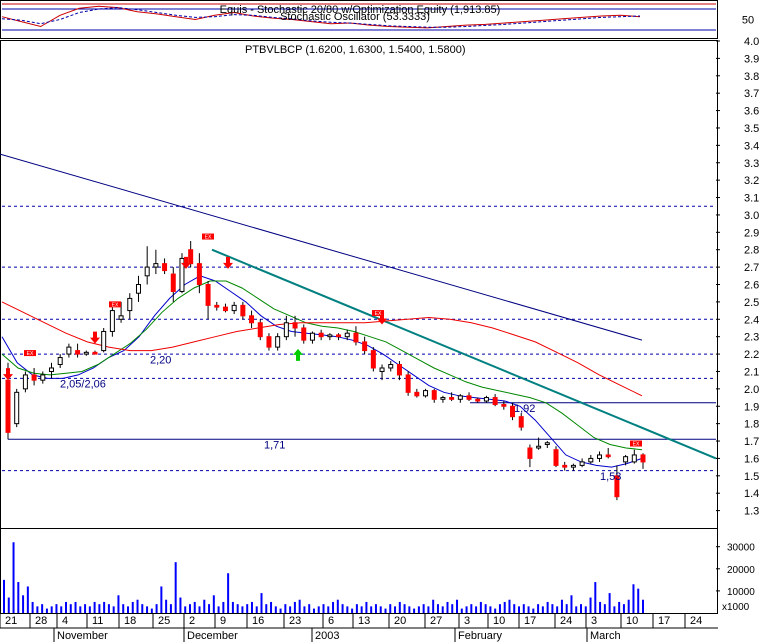 The height and width of the screenshot is (642, 765). Describe the element at coordinates (97, 621) in the screenshot. I see `date-day-label: 11` at that location.